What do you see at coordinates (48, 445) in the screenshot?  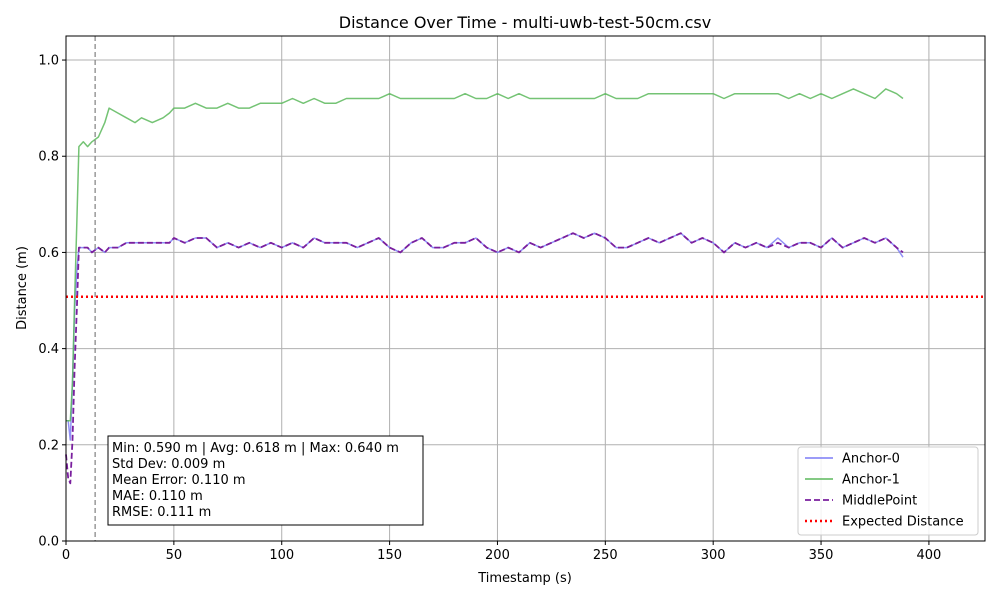 I see `y-tick-label: 0.2` at bounding box center [48, 445].